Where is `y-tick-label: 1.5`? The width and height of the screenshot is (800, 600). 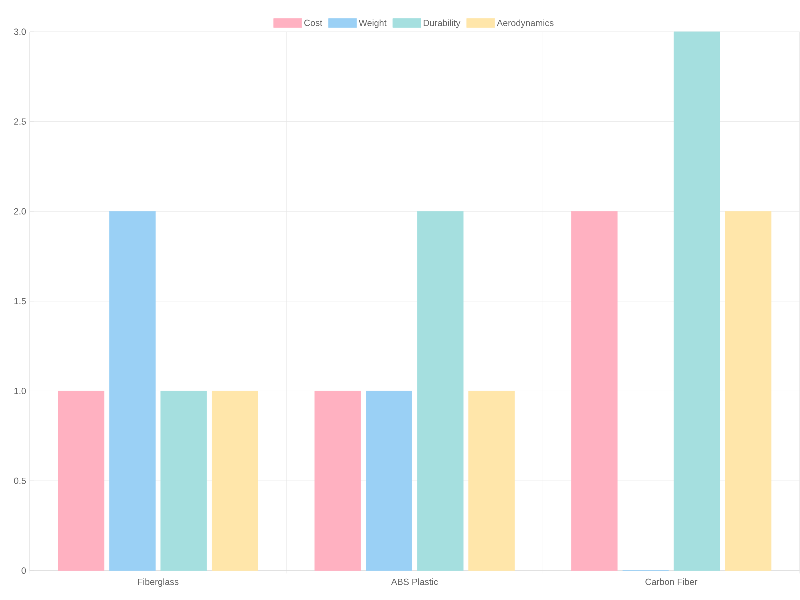
y-tick-label: 1.5 is located at coordinates (20, 301).